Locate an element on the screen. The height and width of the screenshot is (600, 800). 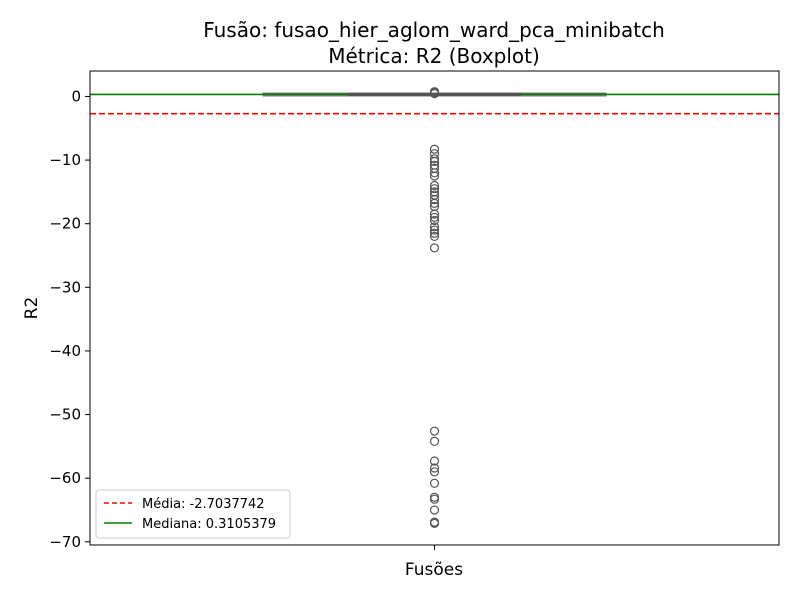
chart-subtitle: Métrica: R2 (Boxplot) is located at coordinates (434, 56).